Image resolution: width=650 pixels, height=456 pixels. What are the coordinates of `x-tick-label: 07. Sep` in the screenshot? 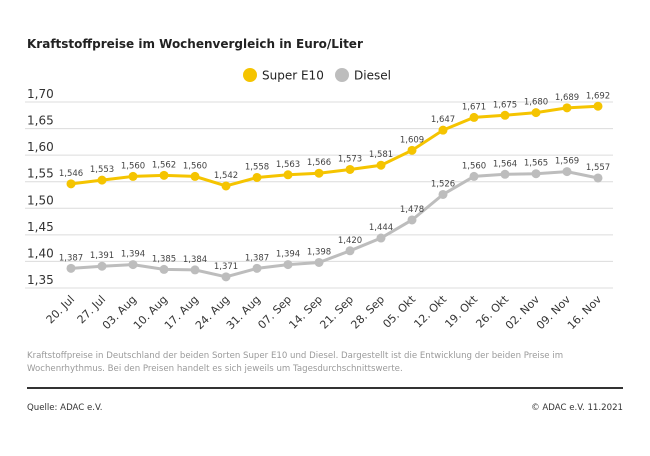 It's located at (274, 312).